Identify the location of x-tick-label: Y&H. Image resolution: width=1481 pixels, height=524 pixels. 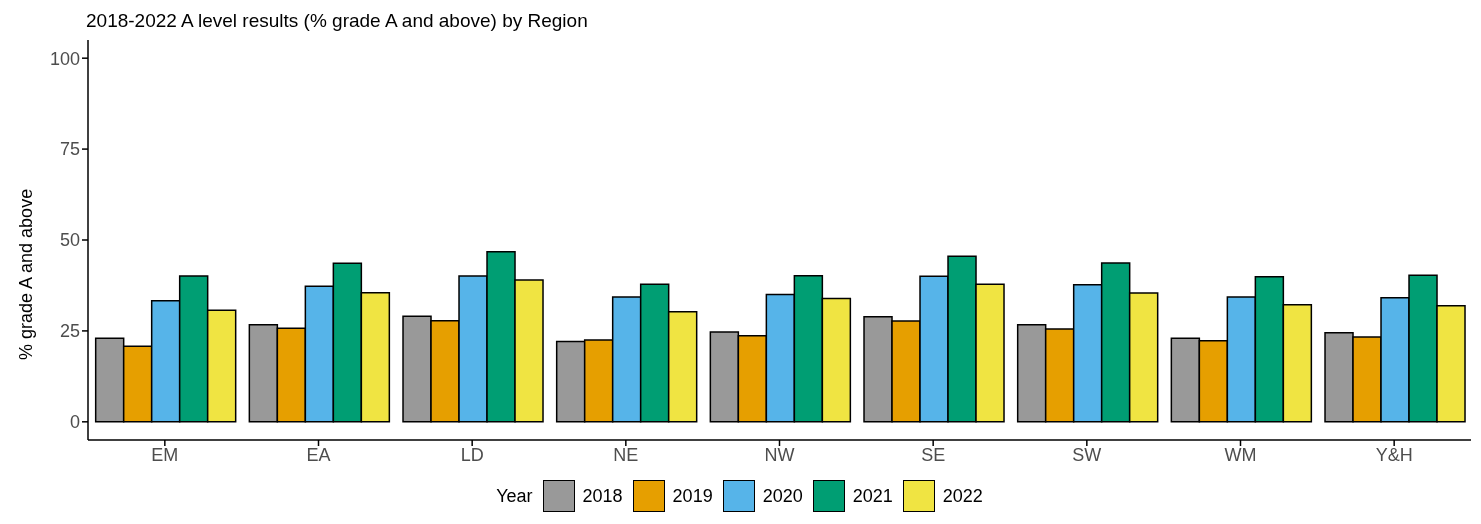
(1394, 454).